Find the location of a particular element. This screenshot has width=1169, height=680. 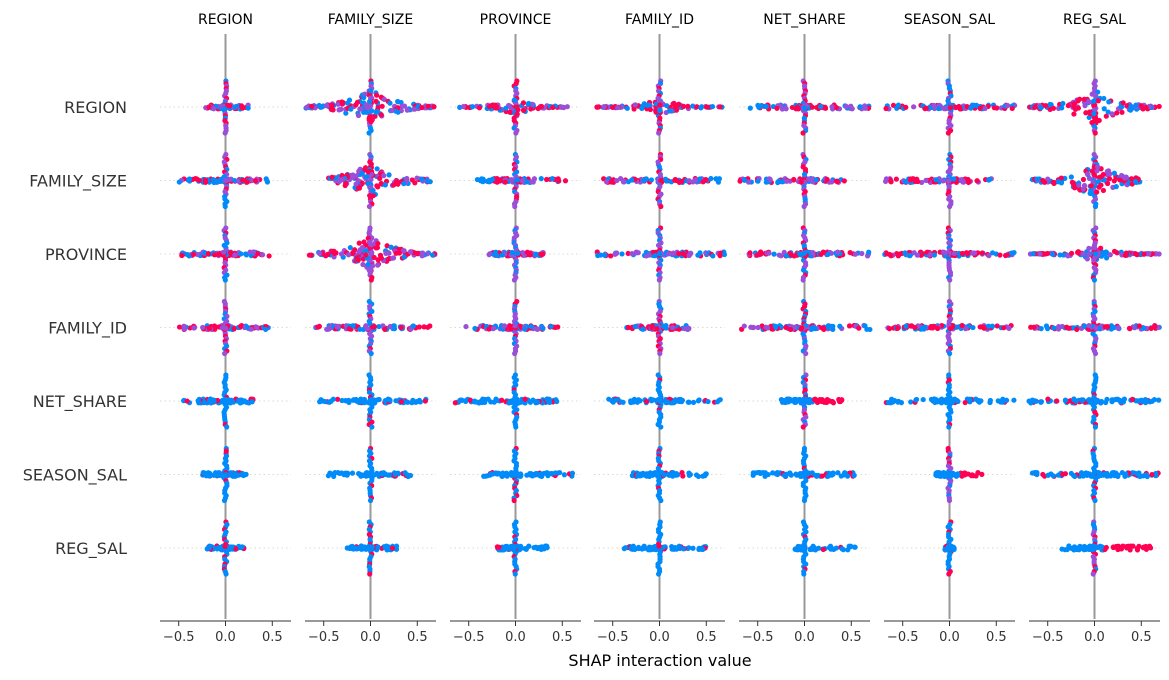

cell-reg-sal-region is located at coordinates (225, 548).